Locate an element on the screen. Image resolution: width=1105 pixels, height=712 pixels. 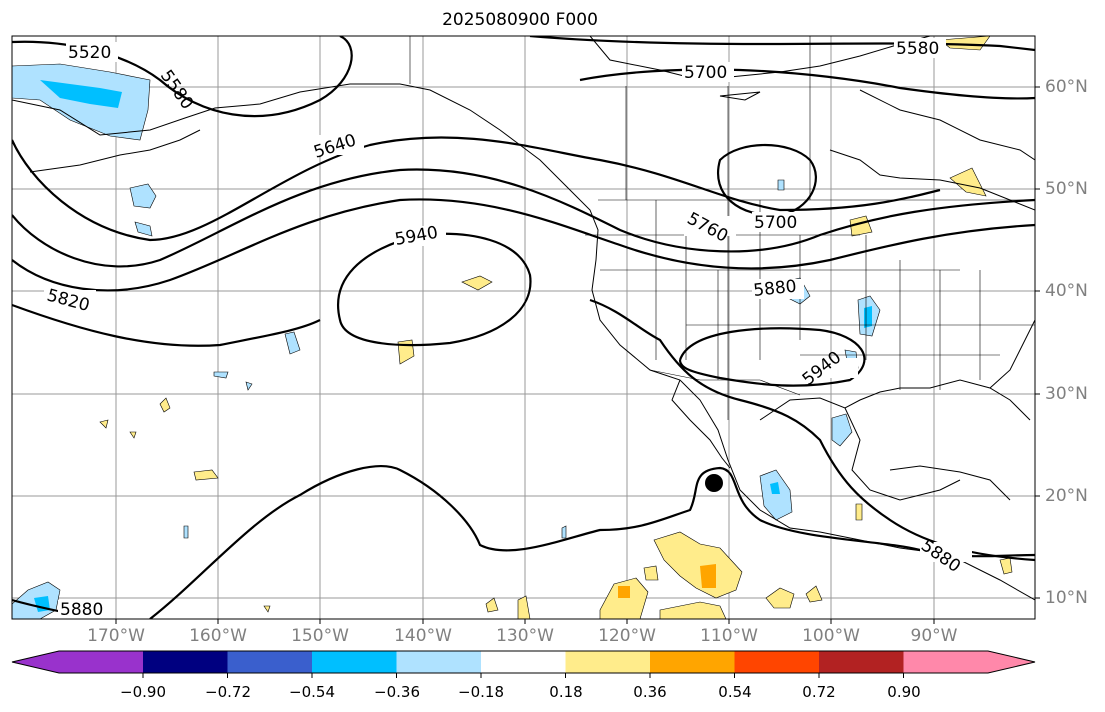
colorbar-tick-label: 0.90 is located at coordinates (904, 692).